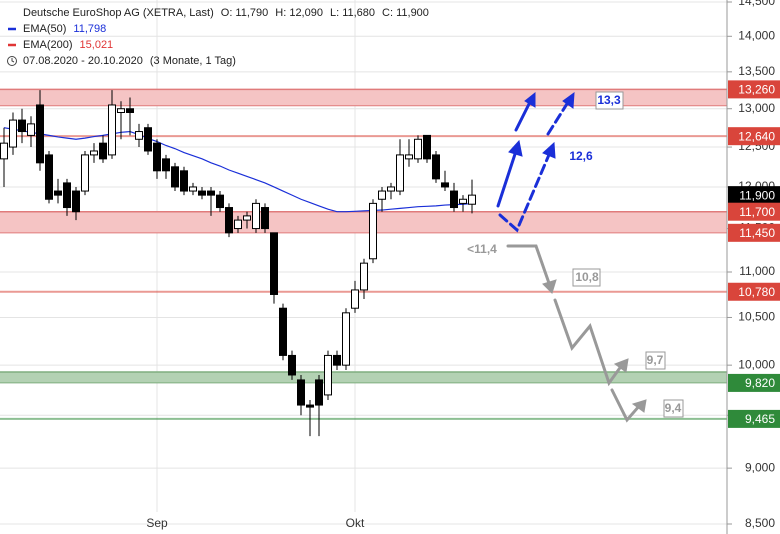 The image size is (780, 534). What do you see at coordinates (97, 45) in the screenshot?
I see `header-text: 15,021` at bounding box center [97, 45].